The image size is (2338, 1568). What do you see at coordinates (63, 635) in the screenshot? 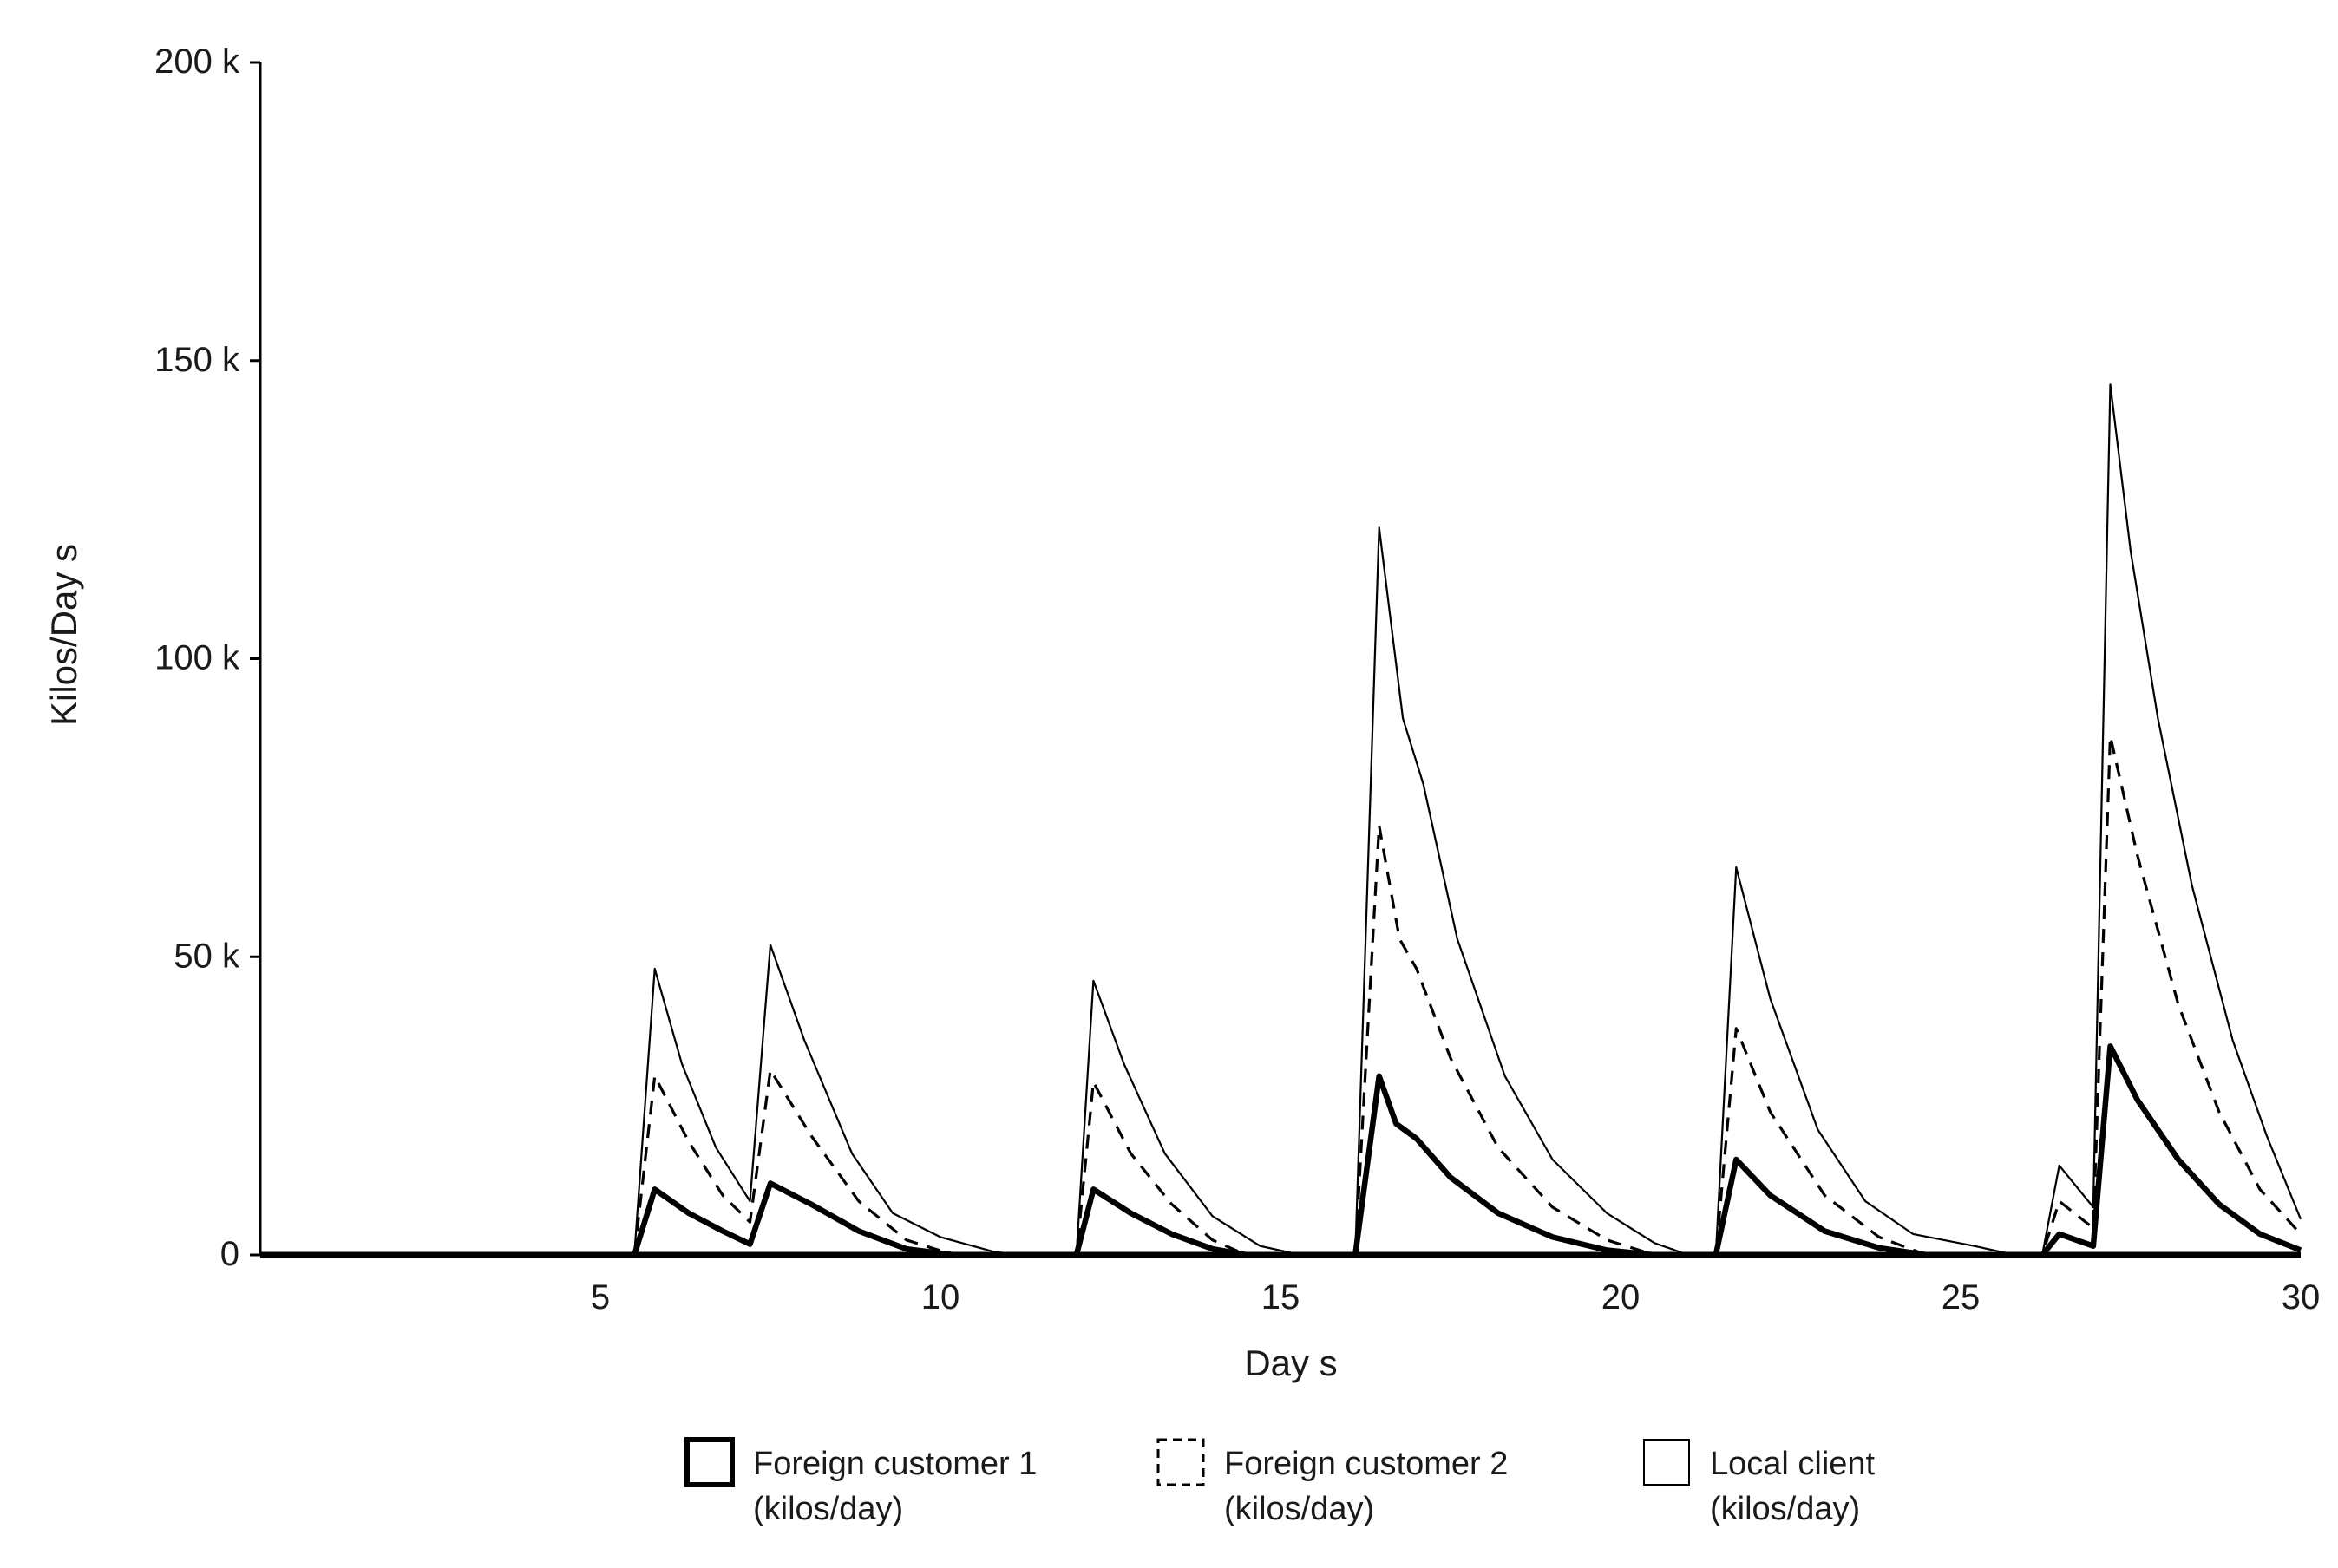
I see `y-axis-title: Kilos/Day s` at bounding box center [63, 635].